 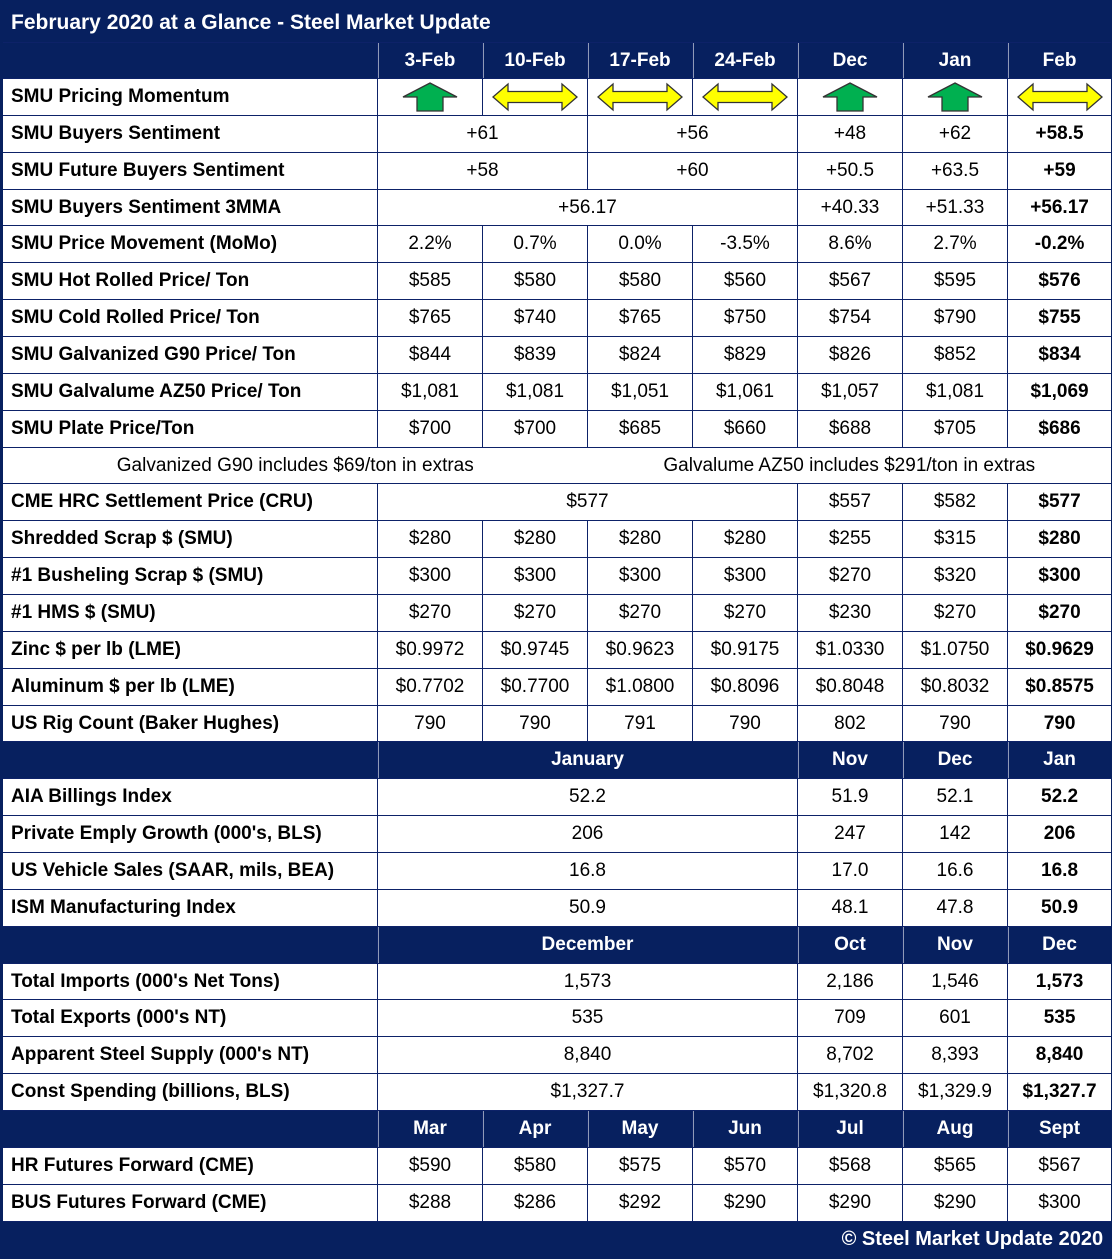 What do you see at coordinates (189, 1018) in the screenshot?
I see `row-label: Total Exports (000's NT)` at bounding box center [189, 1018].